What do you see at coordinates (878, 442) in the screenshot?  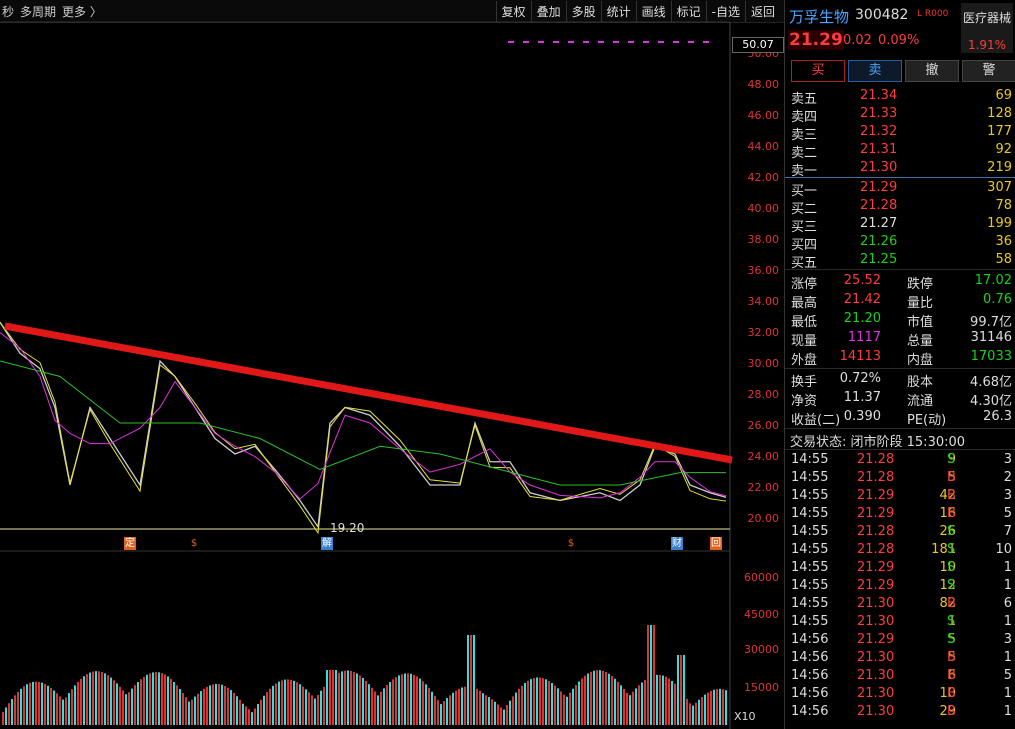 I see `trade-status: 交易状态: 闭市阶段 15:30:00` at bounding box center [878, 442].